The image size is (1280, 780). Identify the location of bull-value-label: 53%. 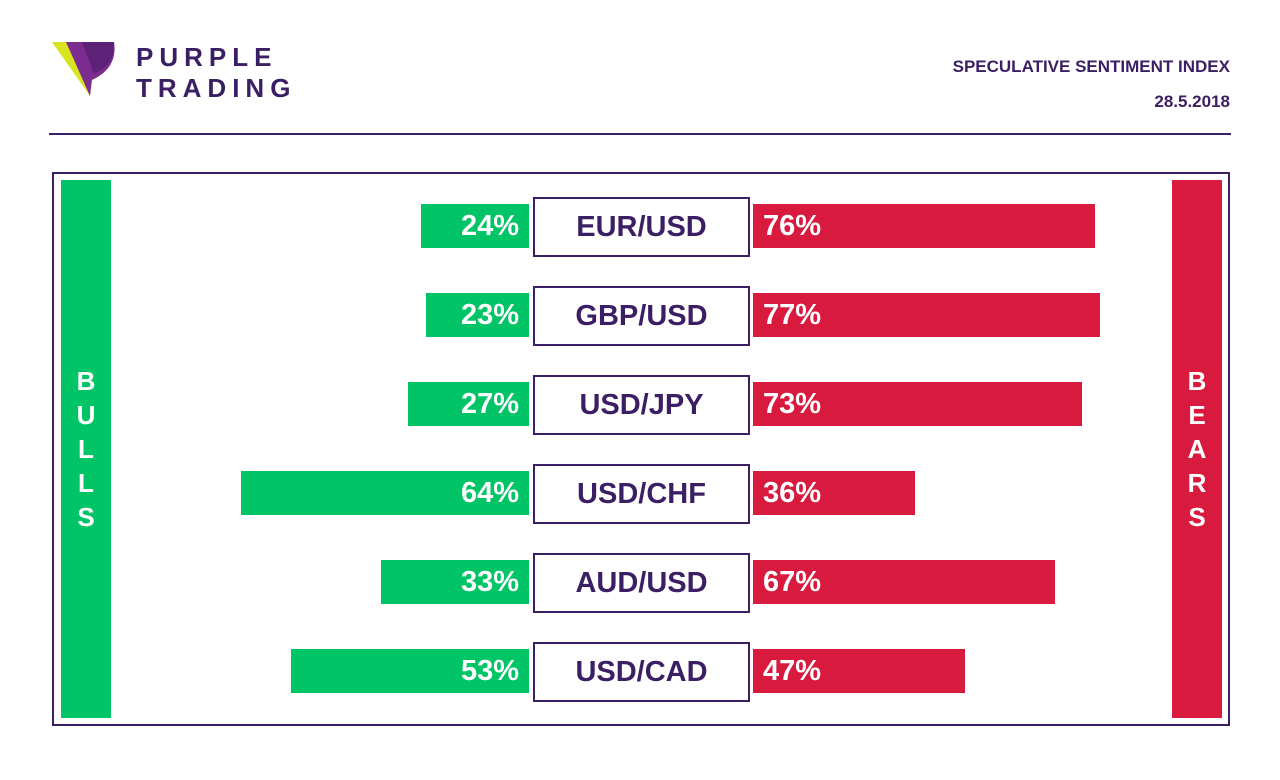
(489, 671).